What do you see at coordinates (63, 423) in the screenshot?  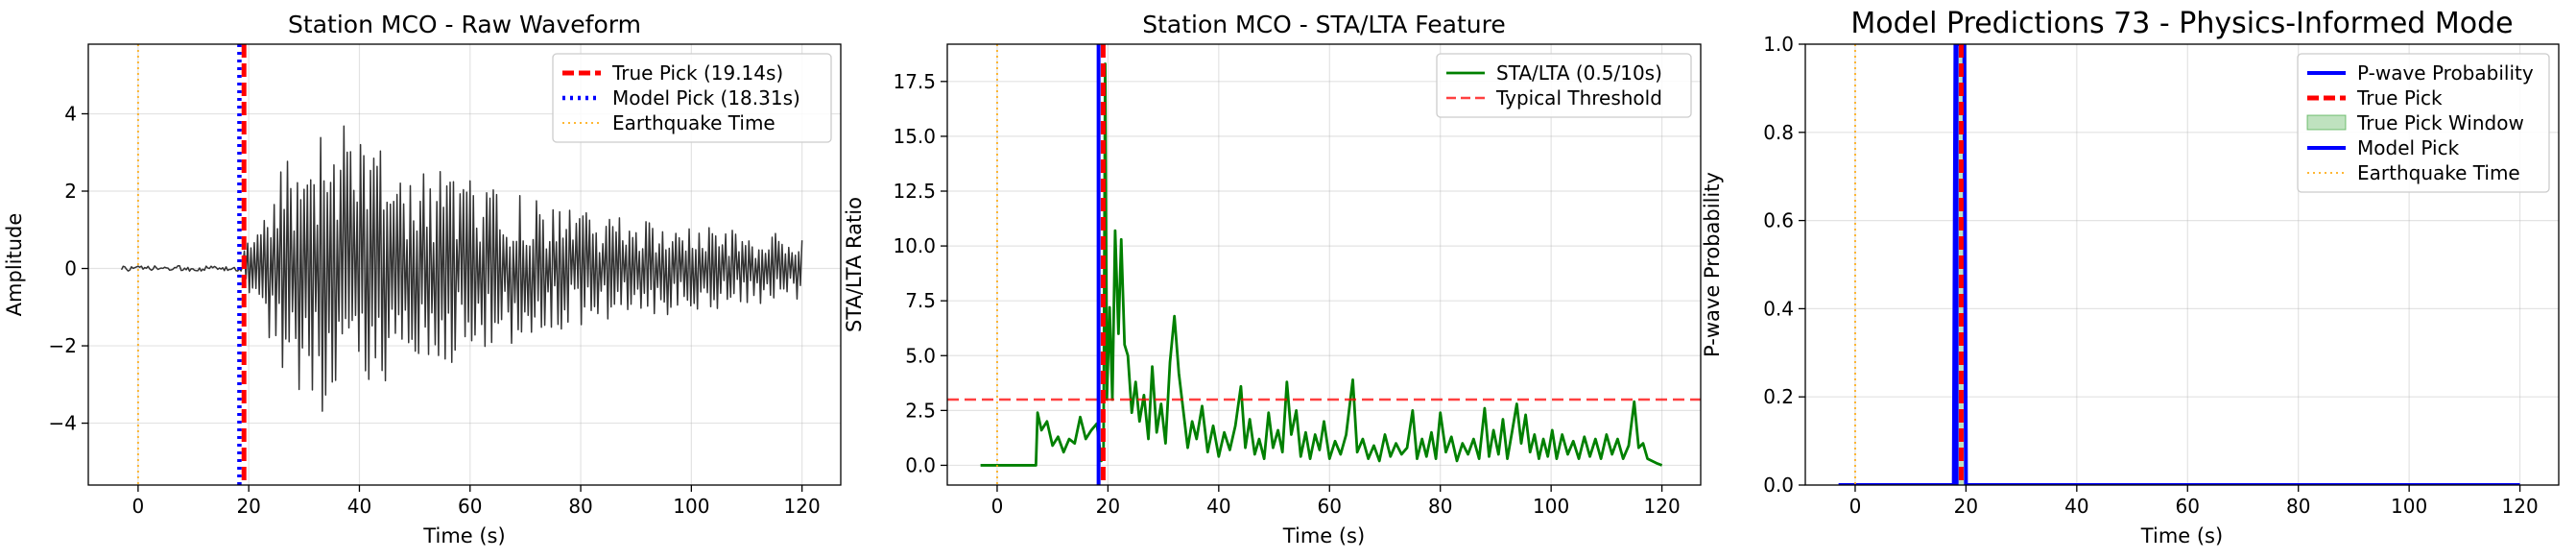 I see `y-tick-label: −4` at bounding box center [63, 423].